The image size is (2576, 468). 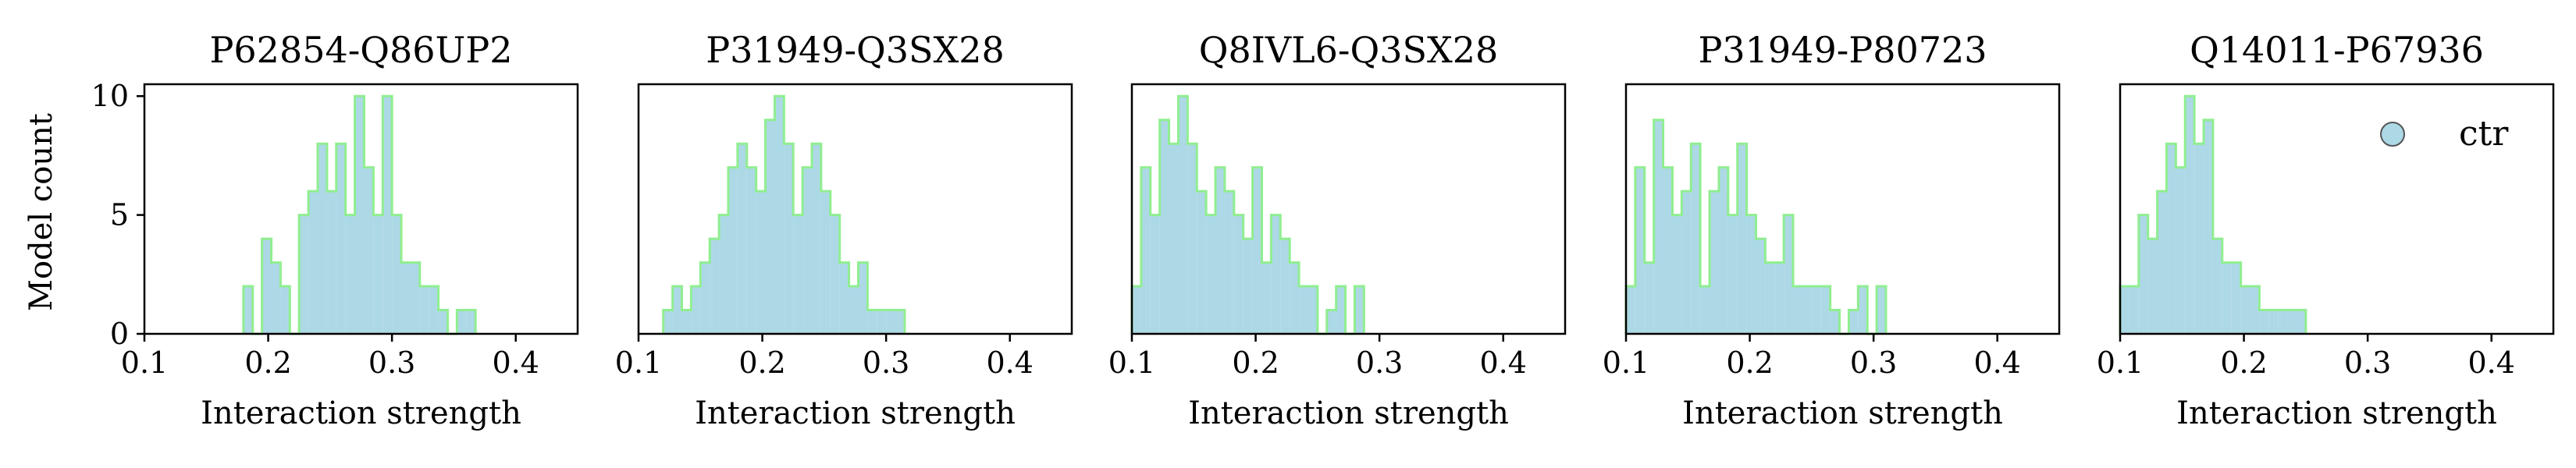 What do you see at coordinates (2444, 134) in the screenshot?
I see `legend: ctr` at bounding box center [2444, 134].